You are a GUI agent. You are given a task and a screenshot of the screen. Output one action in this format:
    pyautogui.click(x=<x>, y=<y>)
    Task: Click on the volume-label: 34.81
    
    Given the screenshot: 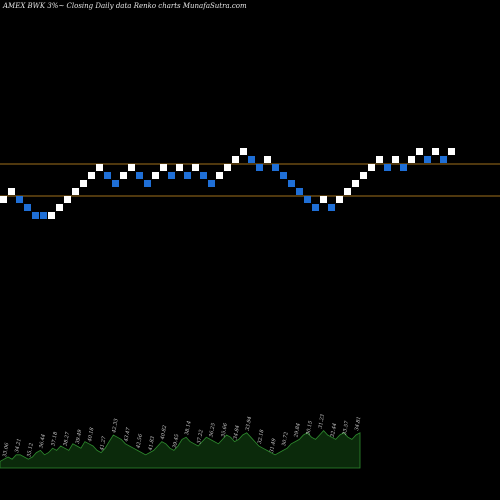 What is the action you would take?
    pyautogui.click(x=358, y=423)
    